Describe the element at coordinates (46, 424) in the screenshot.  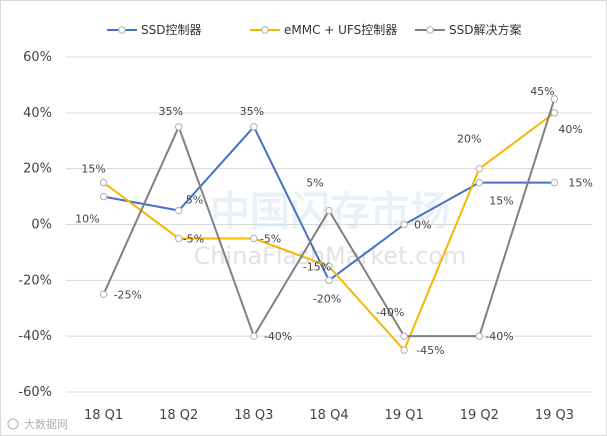
I see `corner-watermark: 大数据网` at that location.